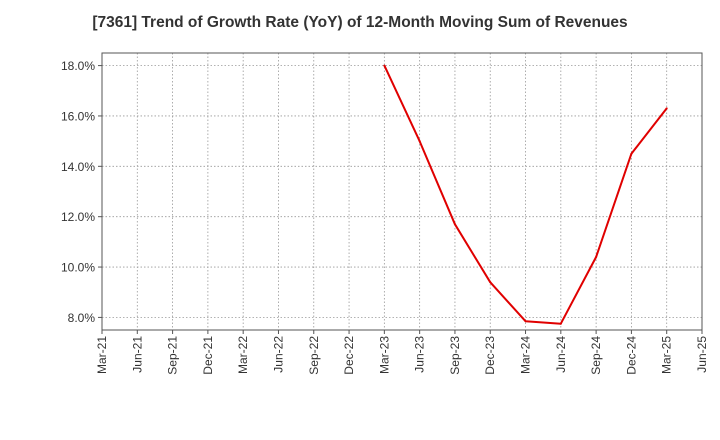 Image resolution: width=720 pixels, height=440 pixels. I want to click on y-tick-label: 14.0%, so click(78, 167).